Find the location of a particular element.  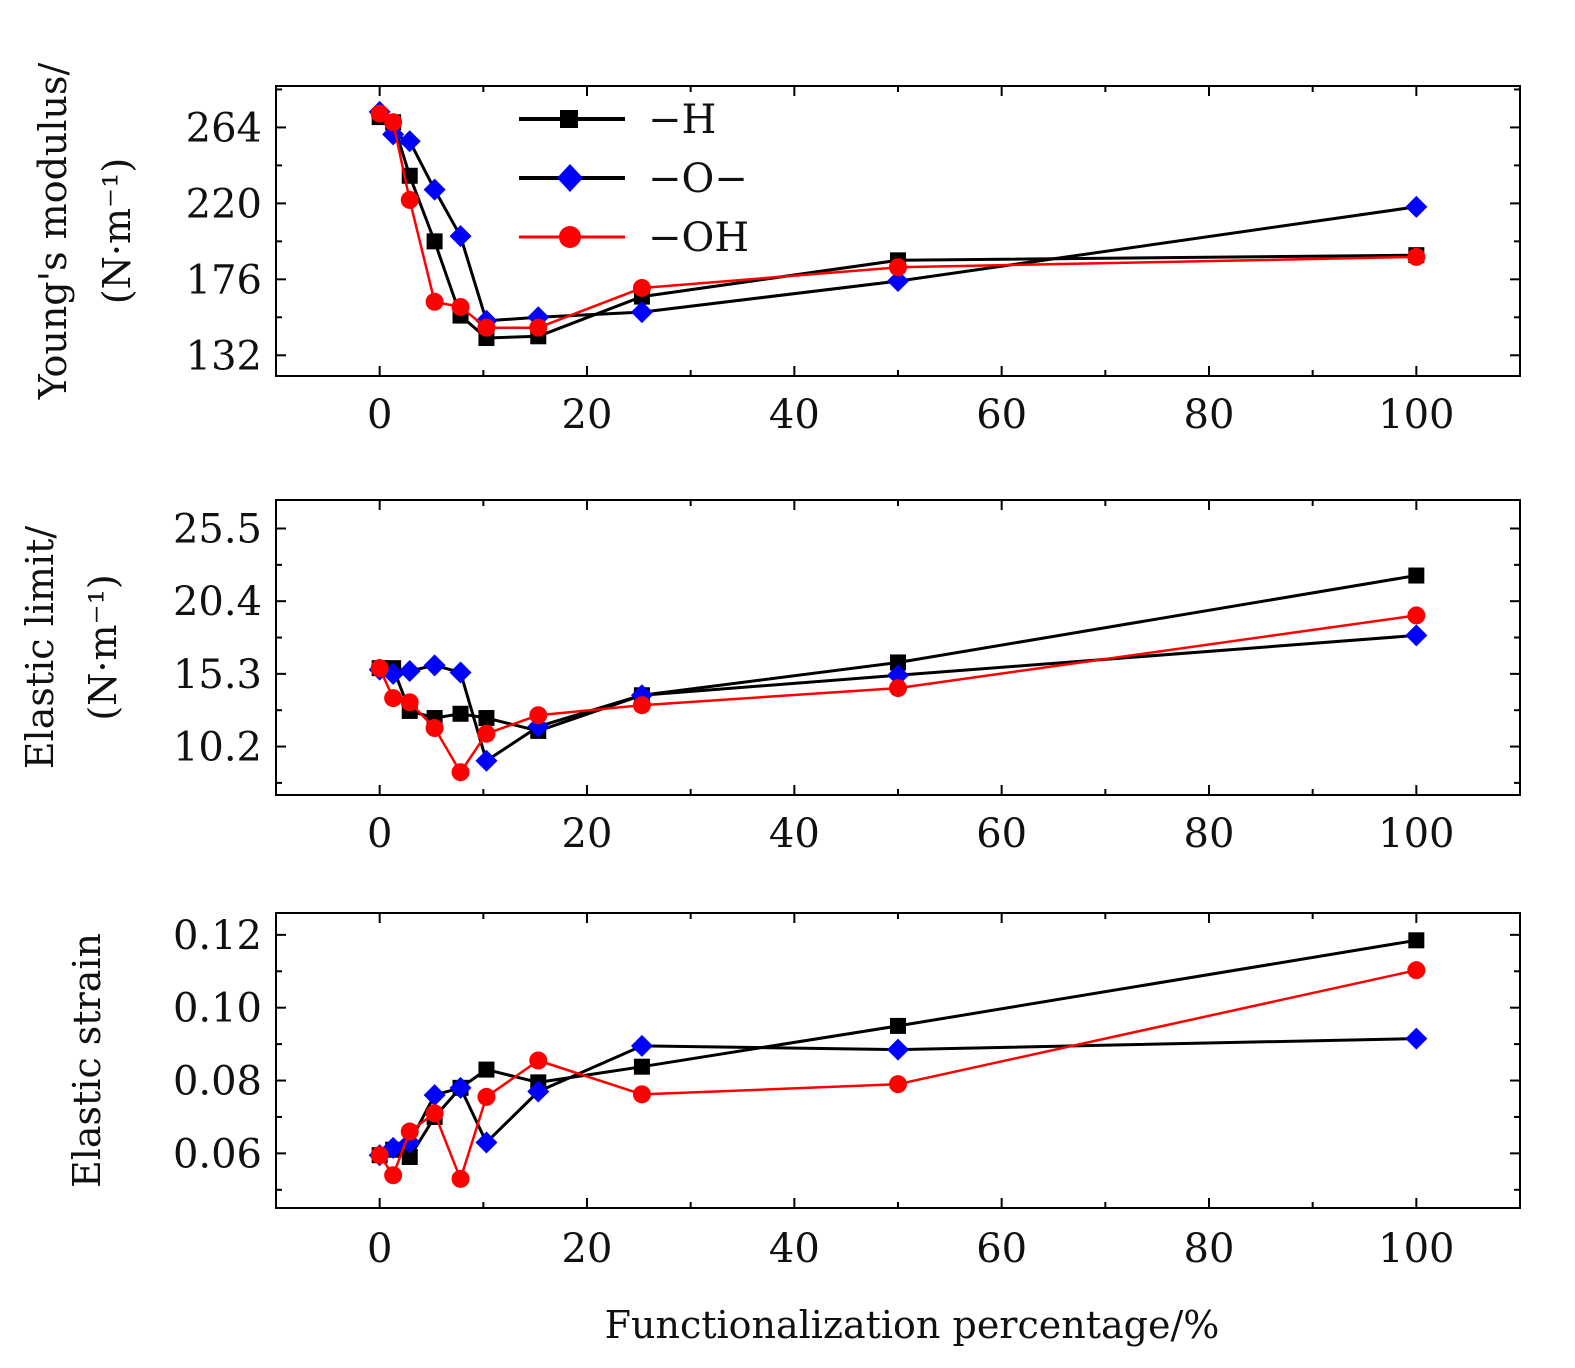

y-axis-title: Elastic limit/ is located at coordinates (40, 648).